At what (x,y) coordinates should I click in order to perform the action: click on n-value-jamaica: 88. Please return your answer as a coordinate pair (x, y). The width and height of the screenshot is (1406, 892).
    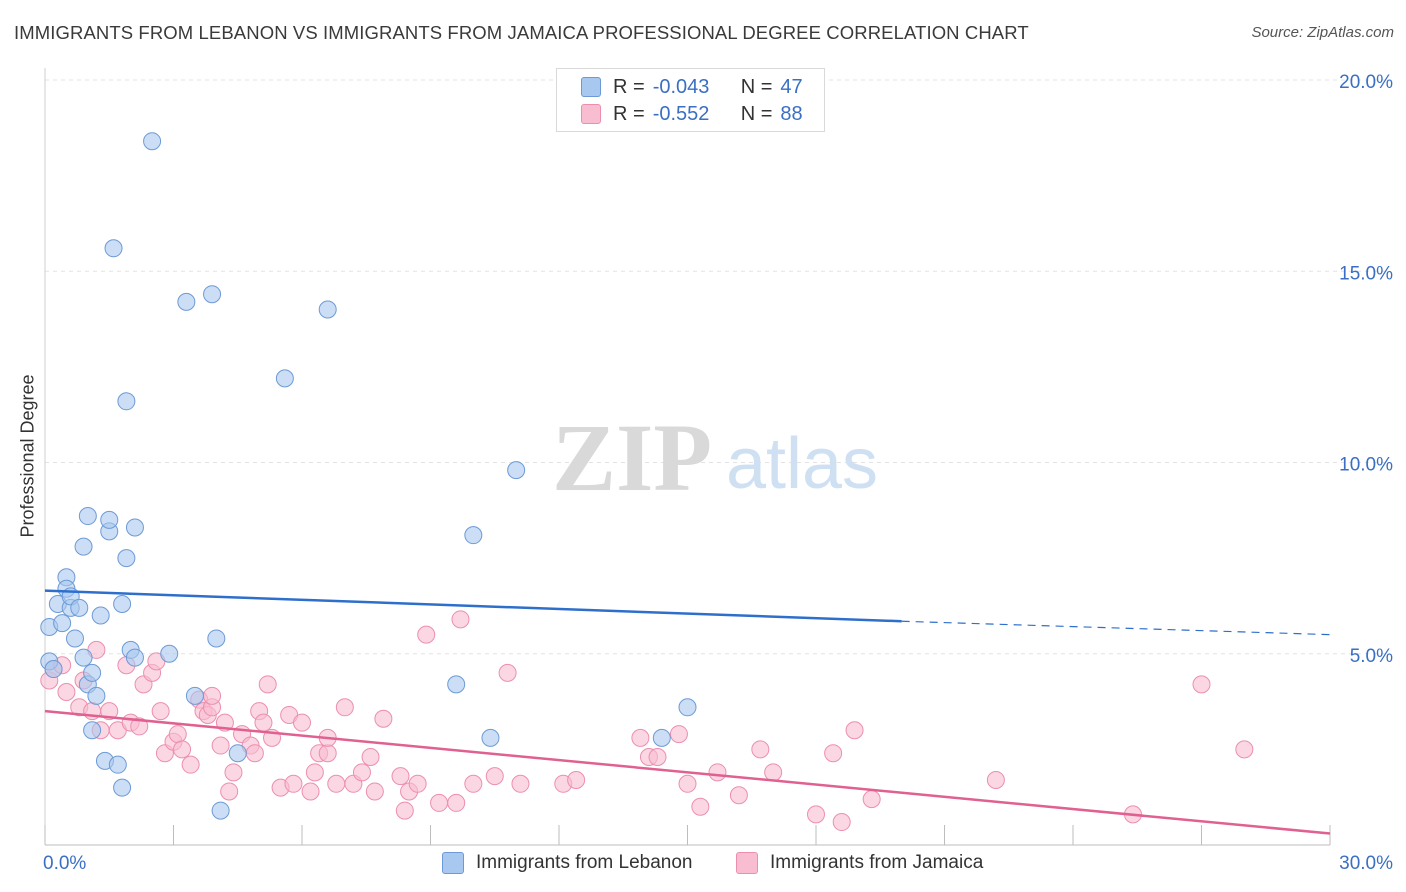
    Looking at the image, I should click on (791, 113).